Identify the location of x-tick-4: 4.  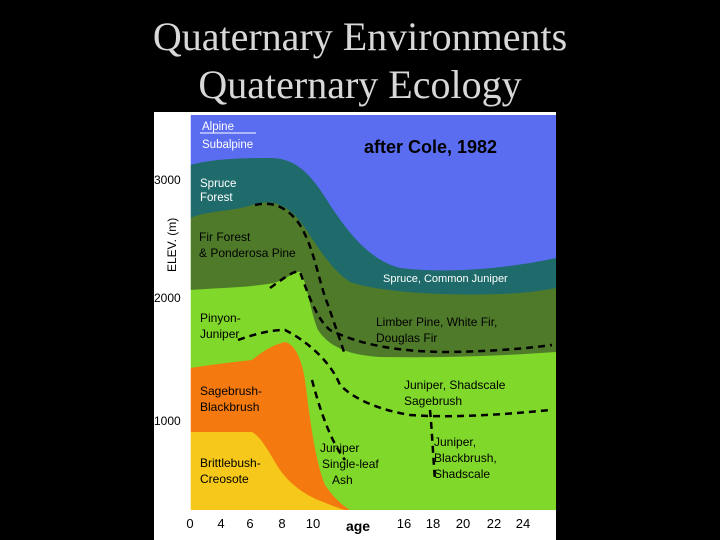
(220, 523).